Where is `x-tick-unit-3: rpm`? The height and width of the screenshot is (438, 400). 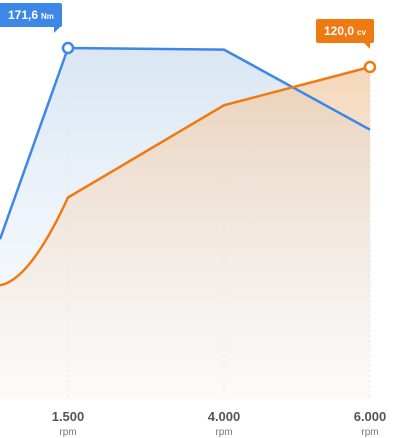 x-tick-unit-3: rpm is located at coordinates (369, 432).